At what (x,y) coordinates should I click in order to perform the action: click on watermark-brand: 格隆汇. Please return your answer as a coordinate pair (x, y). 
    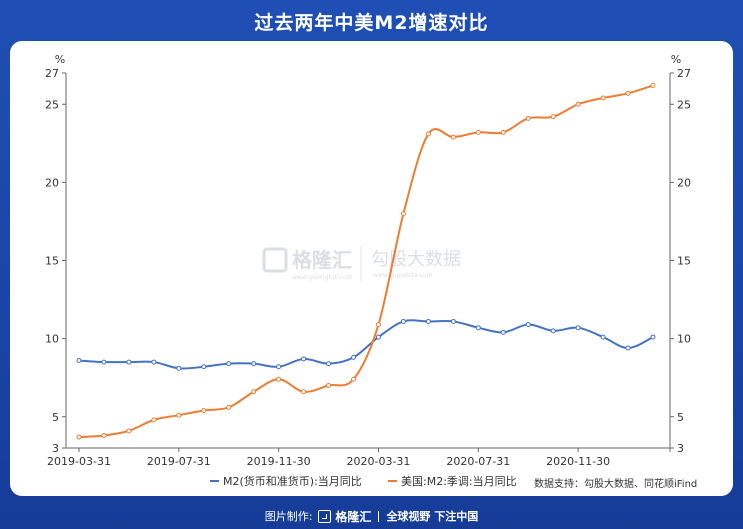
    Looking at the image, I should click on (322, 260).